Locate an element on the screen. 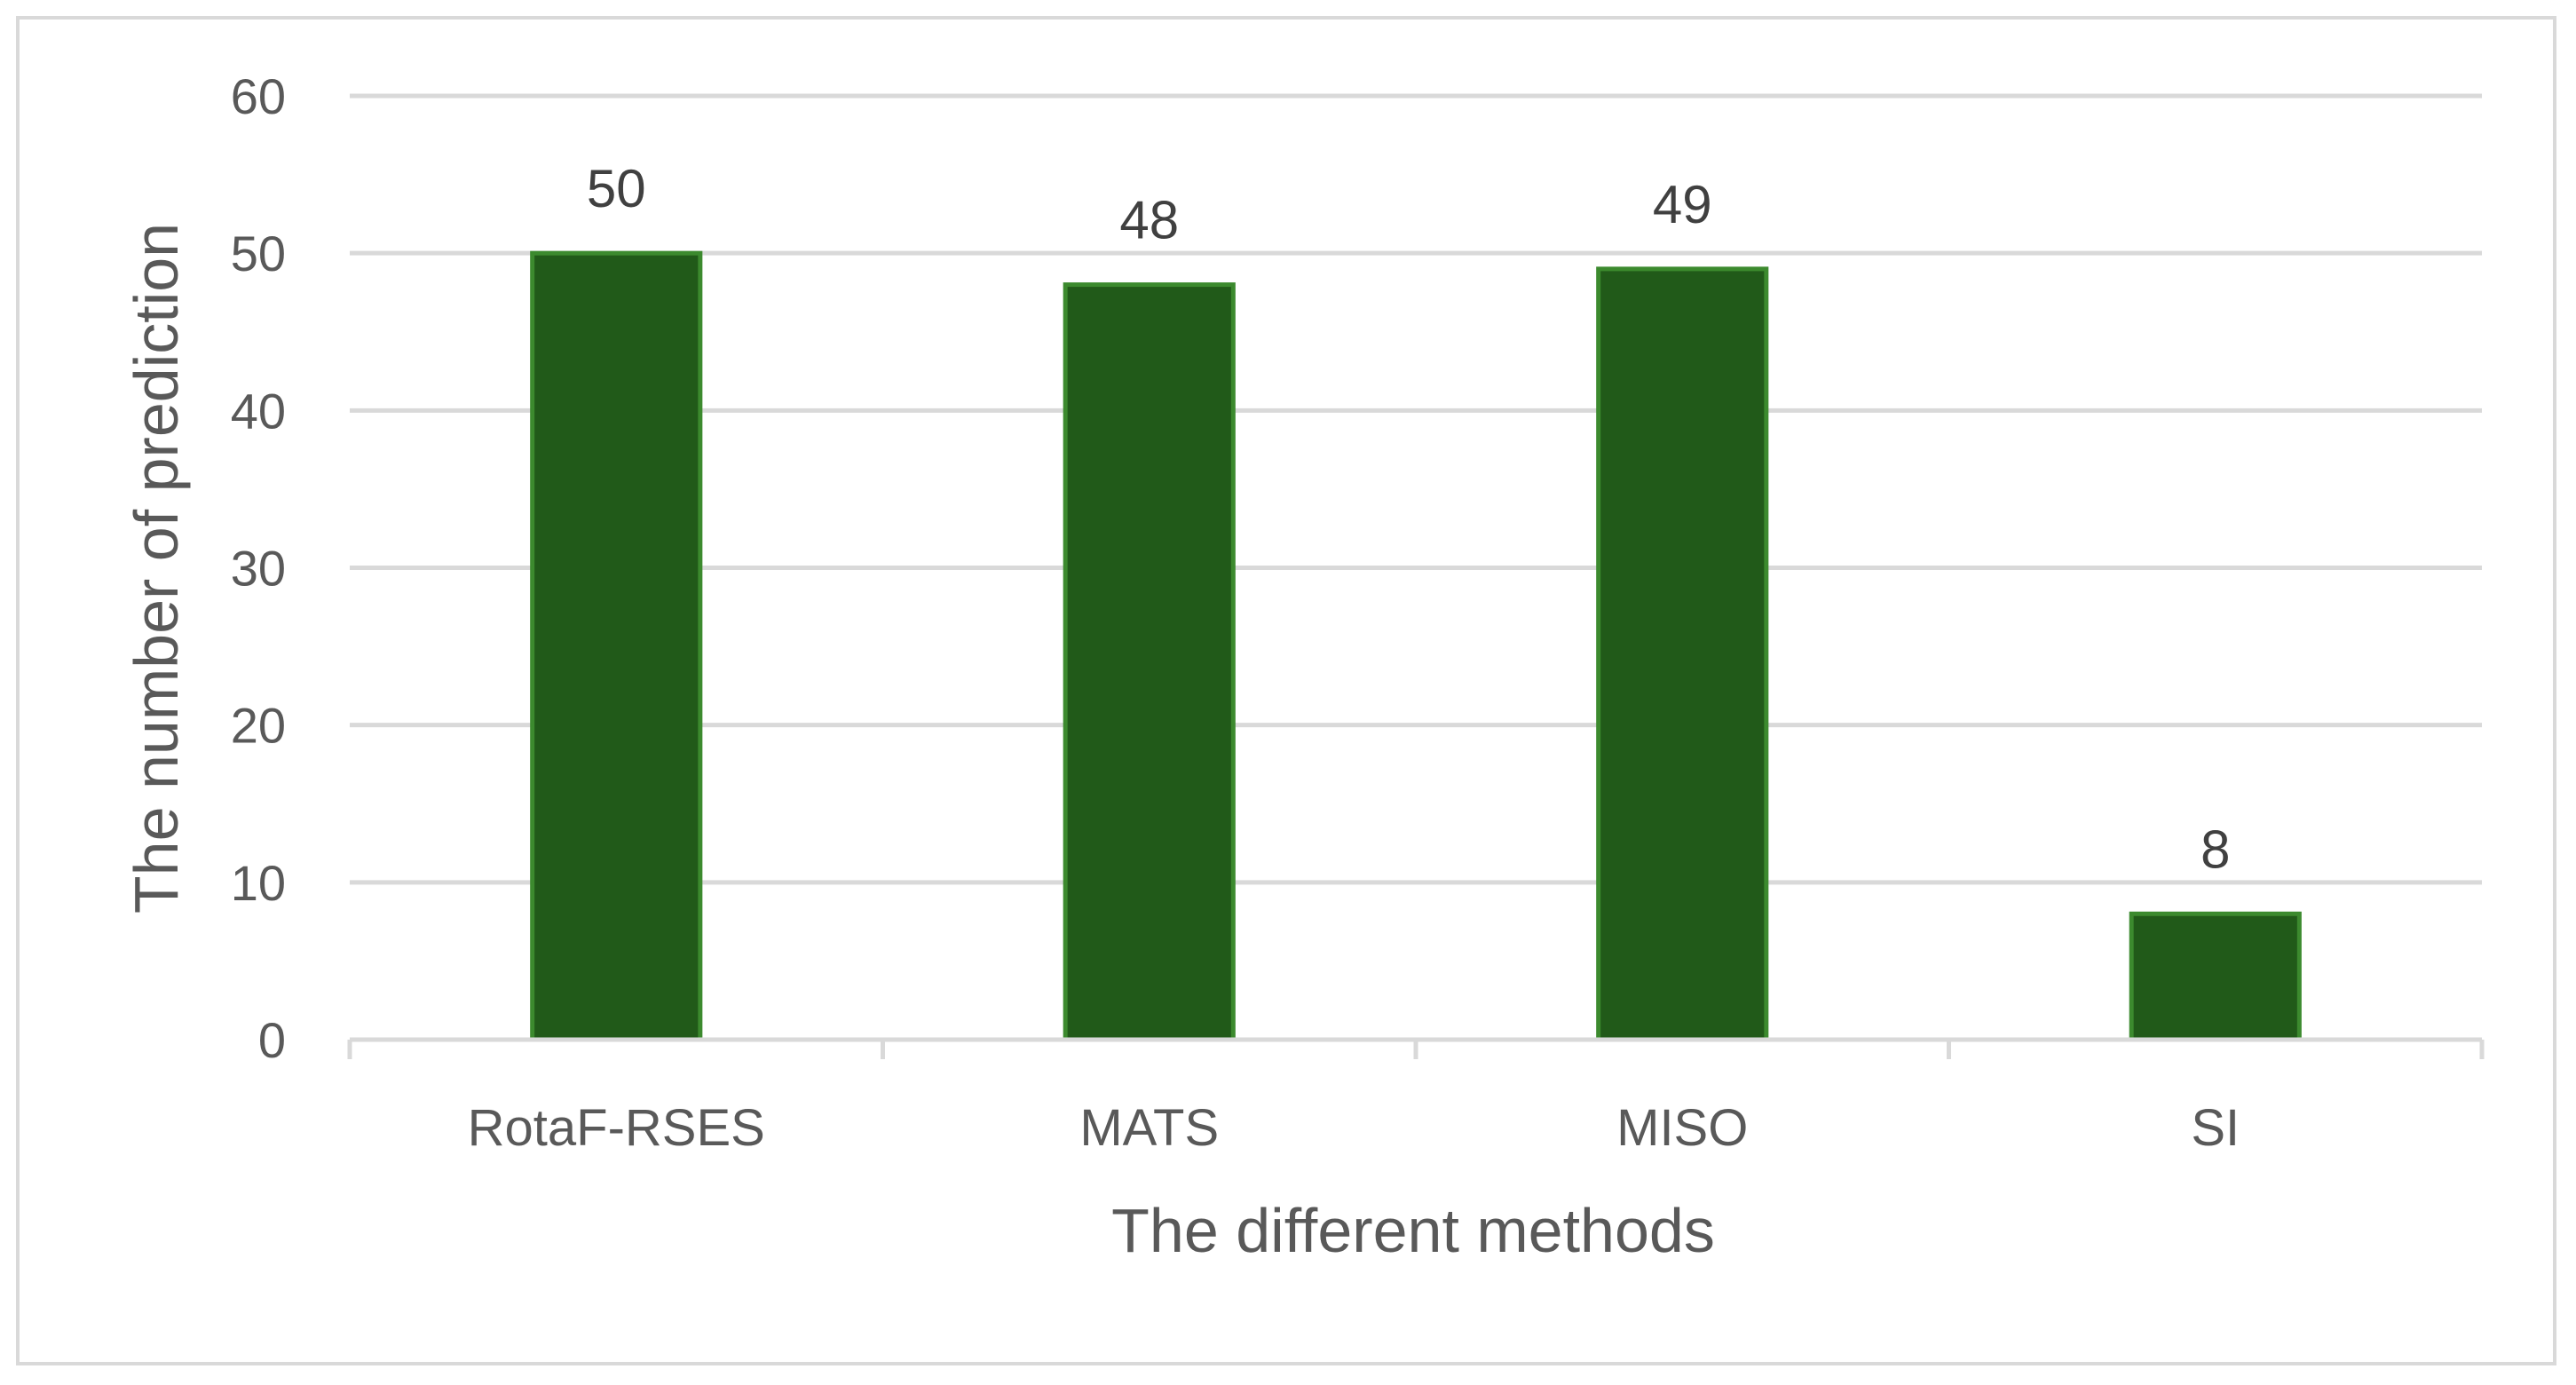  y-tick-label: 0 is located at coordinates (272, 1040).